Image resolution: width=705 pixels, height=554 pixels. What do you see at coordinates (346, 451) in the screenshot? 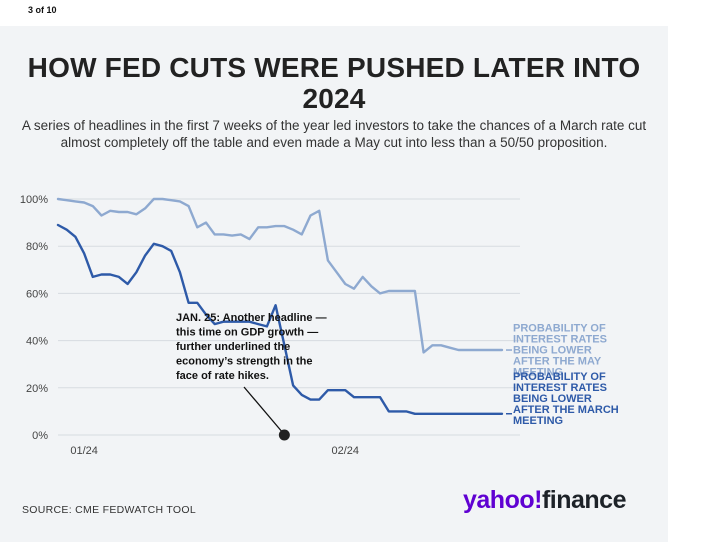
I see `x-tick-label: 02/24` at bounding box center [346, 451].